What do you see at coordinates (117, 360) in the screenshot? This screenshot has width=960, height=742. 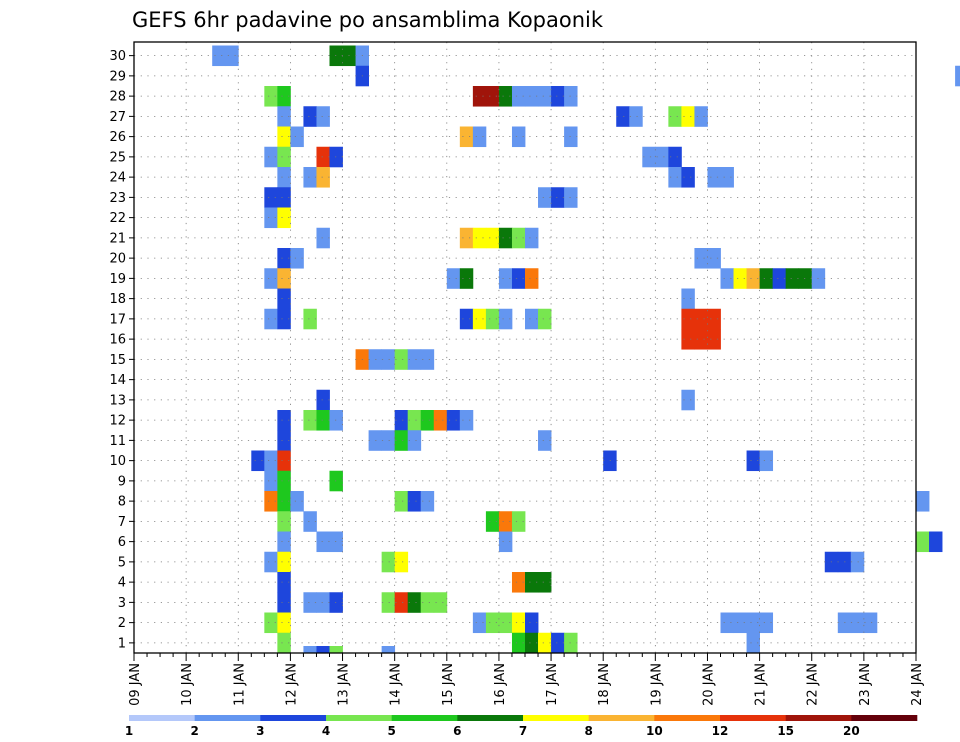 I see `y-tick-label: 15` at bounding box center [117, 360].